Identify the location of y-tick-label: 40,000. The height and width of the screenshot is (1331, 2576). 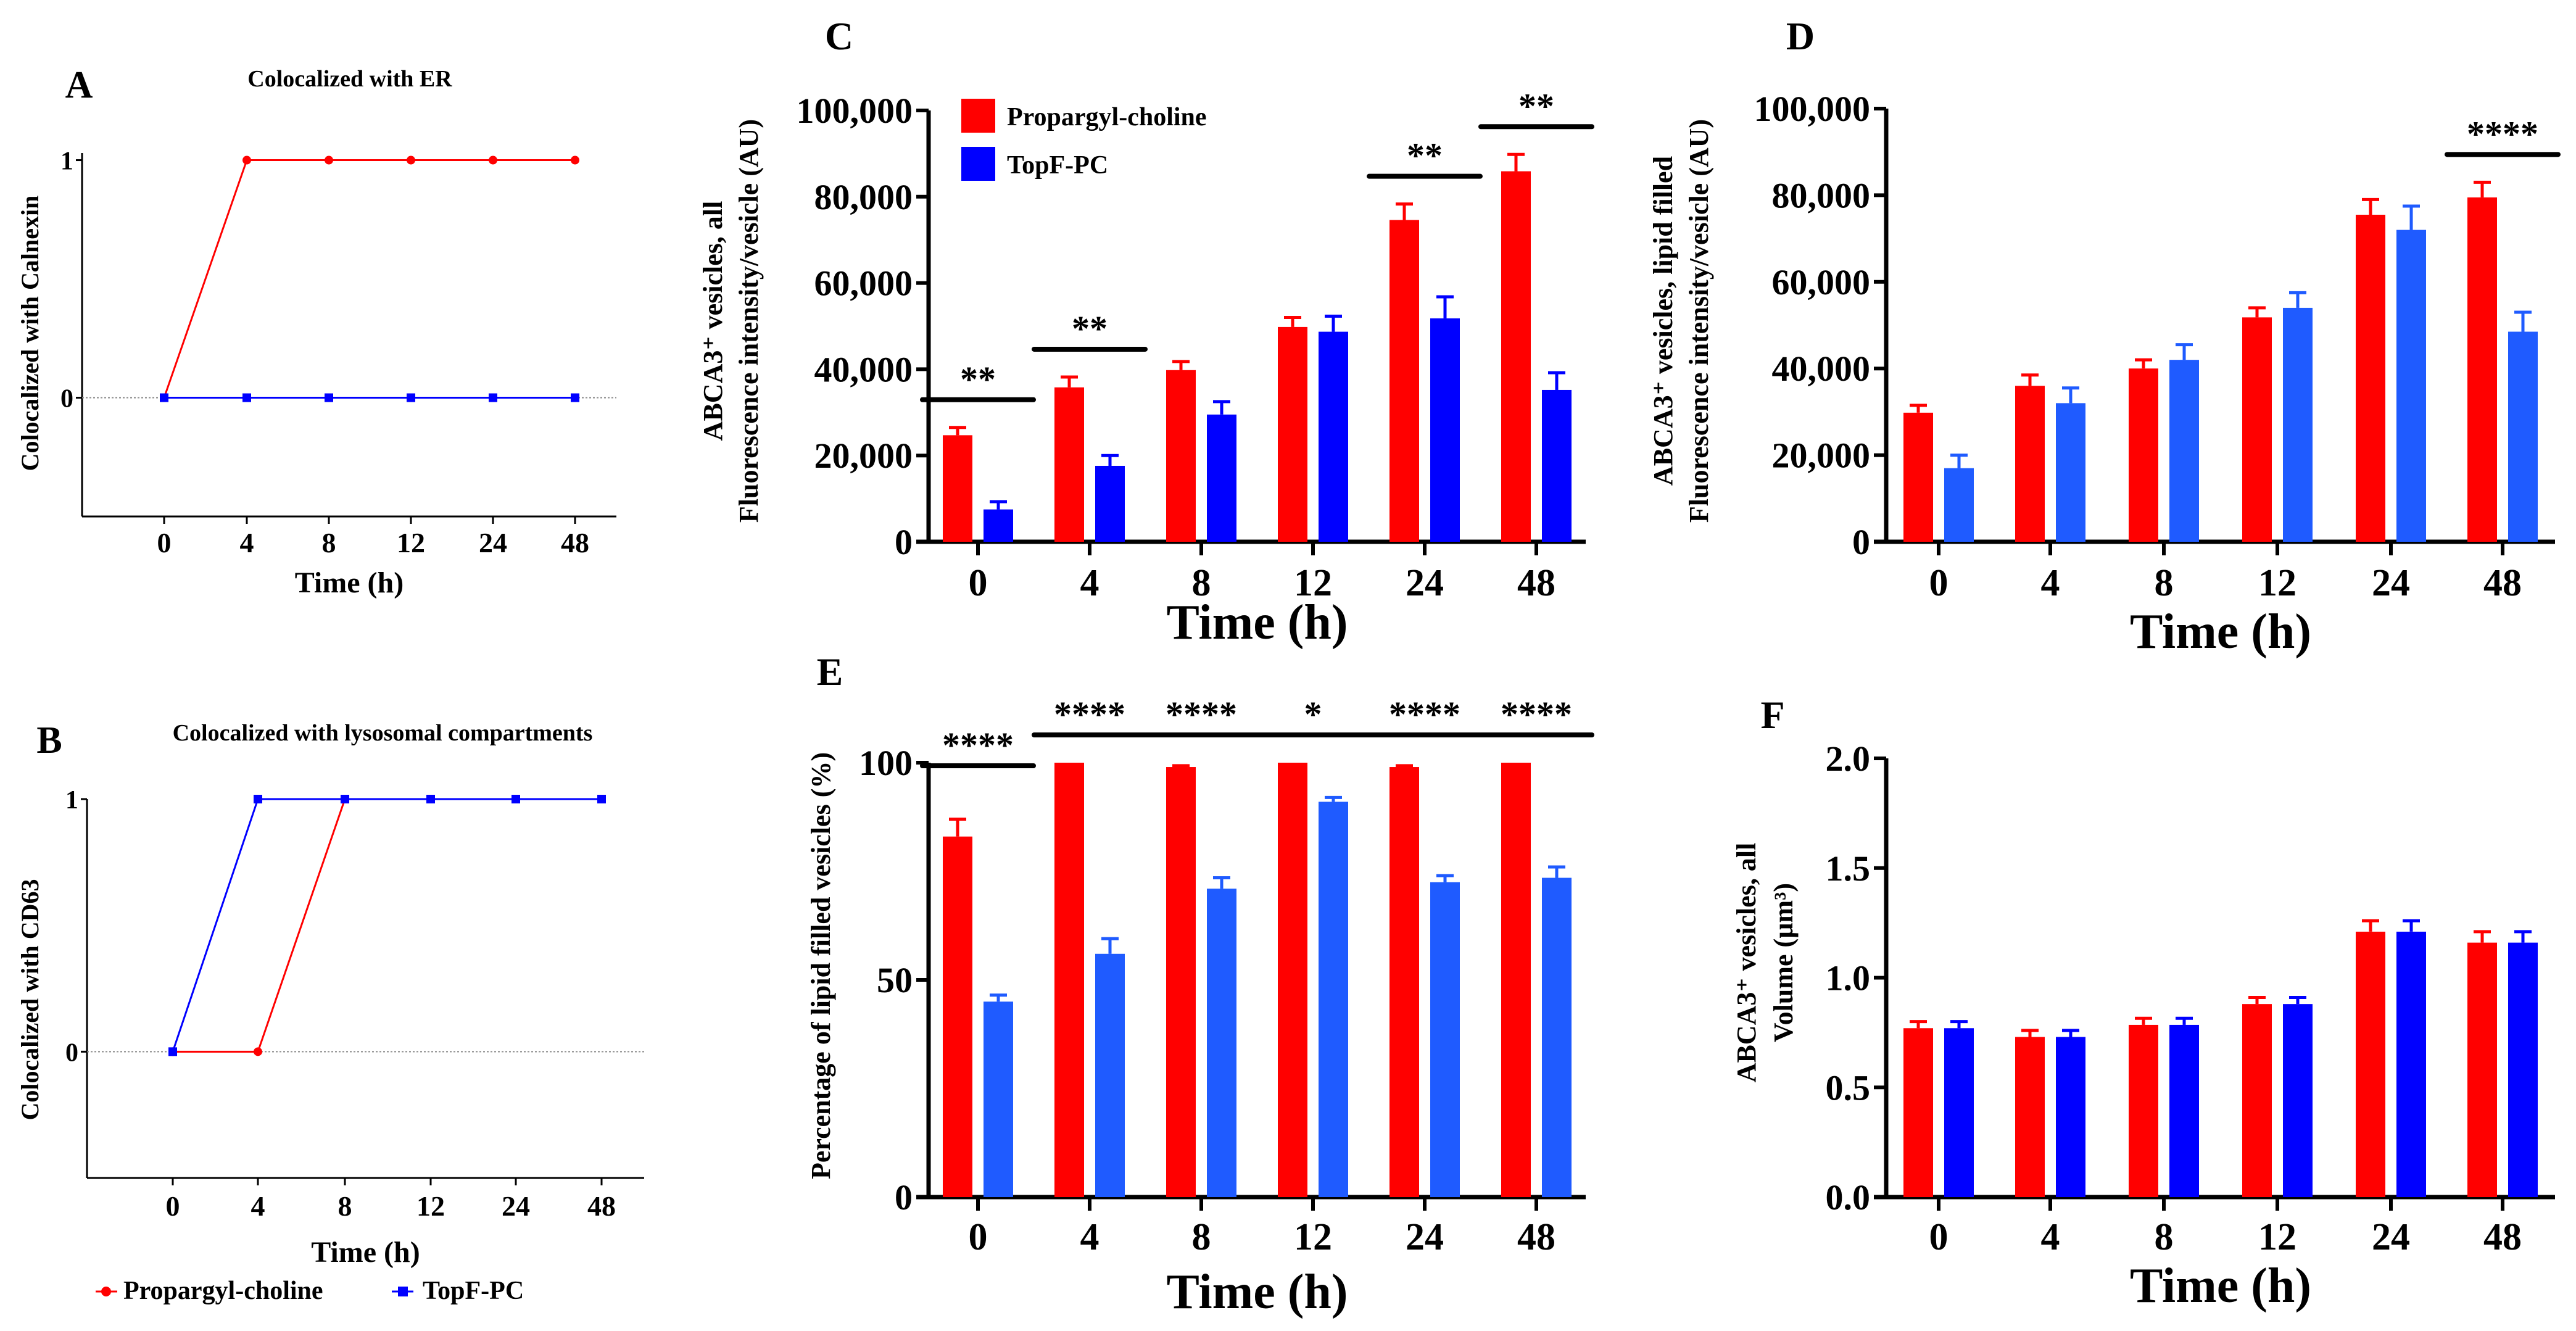
(863, 369).